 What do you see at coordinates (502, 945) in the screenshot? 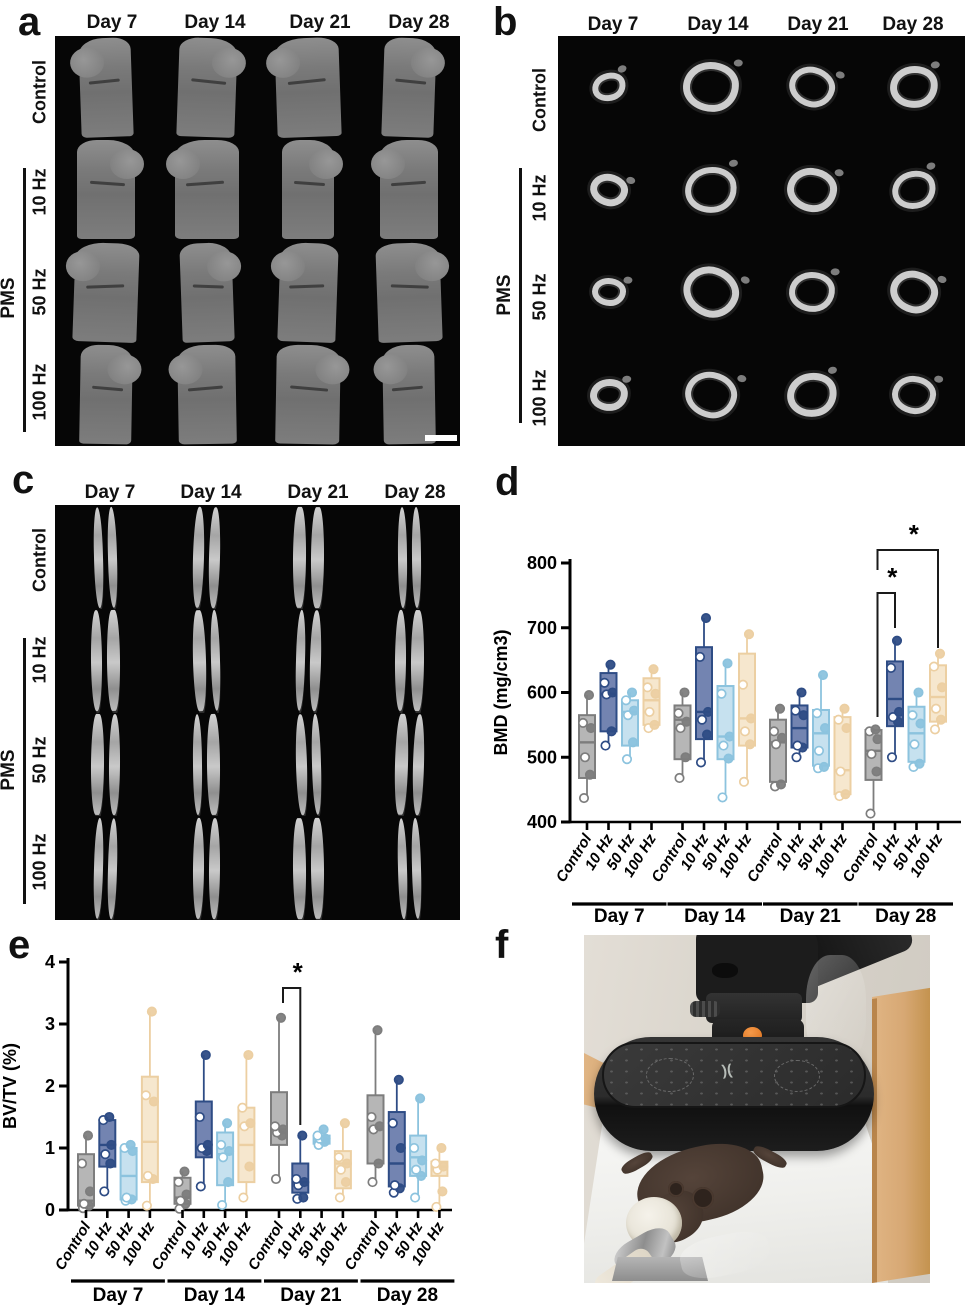
I see `panel-f-letter: f` at bounding box center [502, 945].